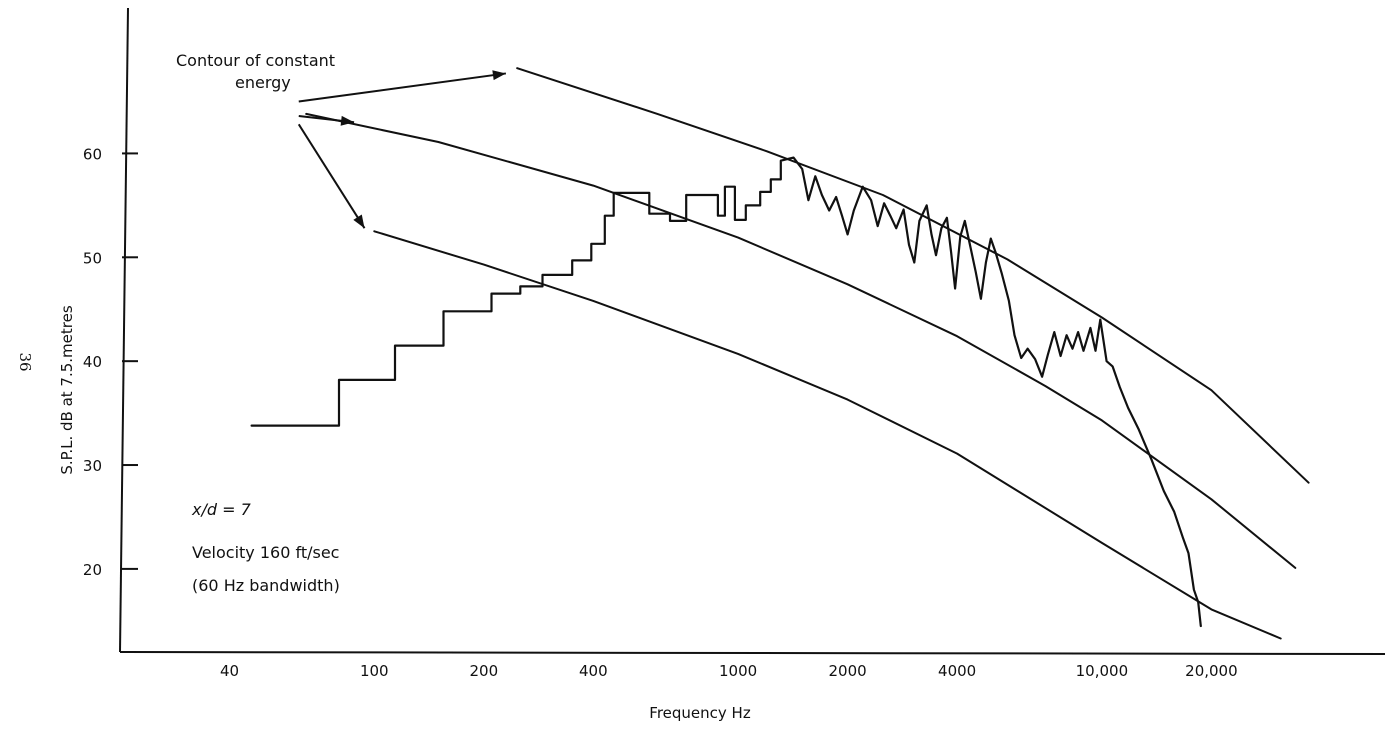 This screenshot has height=729, width=1390. Describe the element at coordinates (848, 671) in the screenshot. I see `x-tick-label: 2000` at that location.